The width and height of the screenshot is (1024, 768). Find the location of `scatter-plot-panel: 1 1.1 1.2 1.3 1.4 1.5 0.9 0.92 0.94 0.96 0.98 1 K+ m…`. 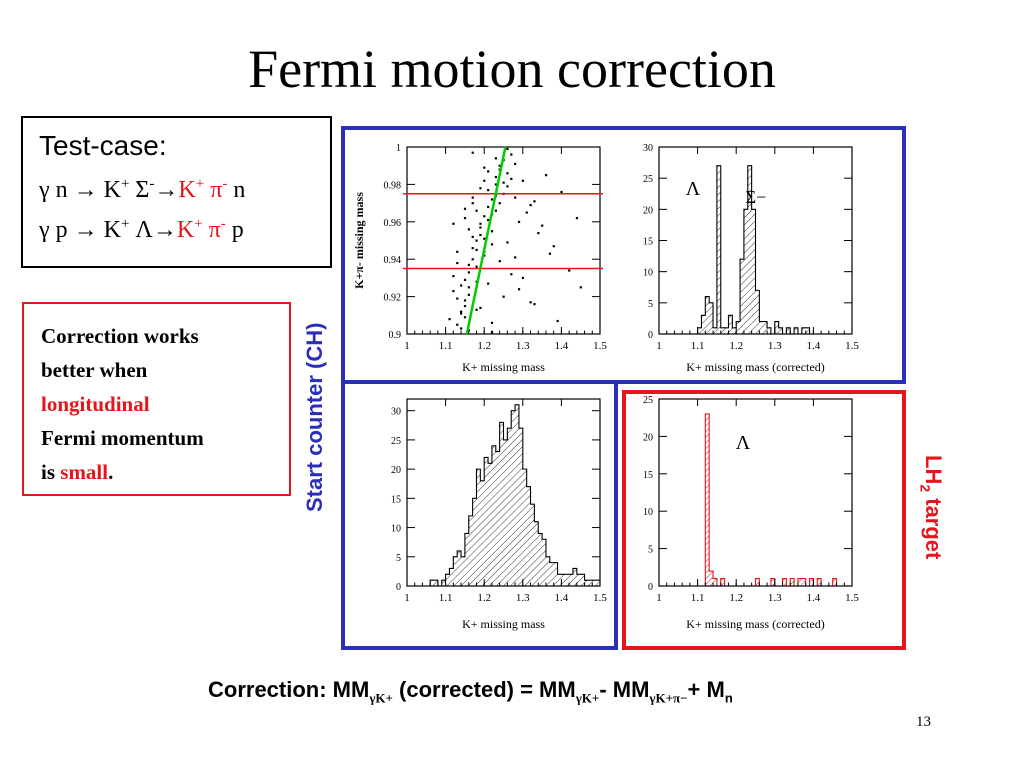

scatter-plot-panel: 1 1.1 1.2 1.3 1.4 1.5 0.9 0.92 0.94 0.96 0.98 1 K+ m… is located at coordinates (479, 258).